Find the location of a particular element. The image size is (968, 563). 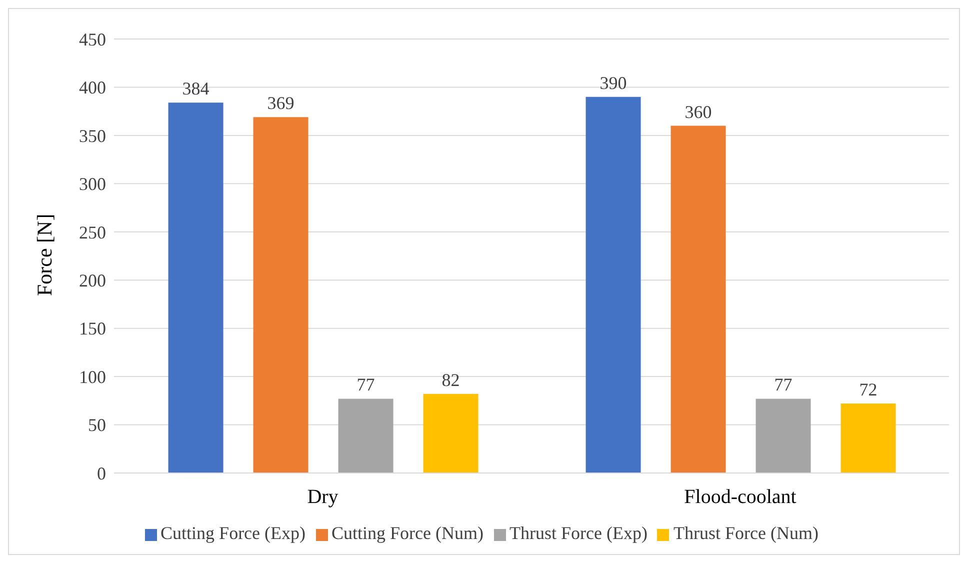

x-tick-label: Dry is located at coordinates (322, 497).